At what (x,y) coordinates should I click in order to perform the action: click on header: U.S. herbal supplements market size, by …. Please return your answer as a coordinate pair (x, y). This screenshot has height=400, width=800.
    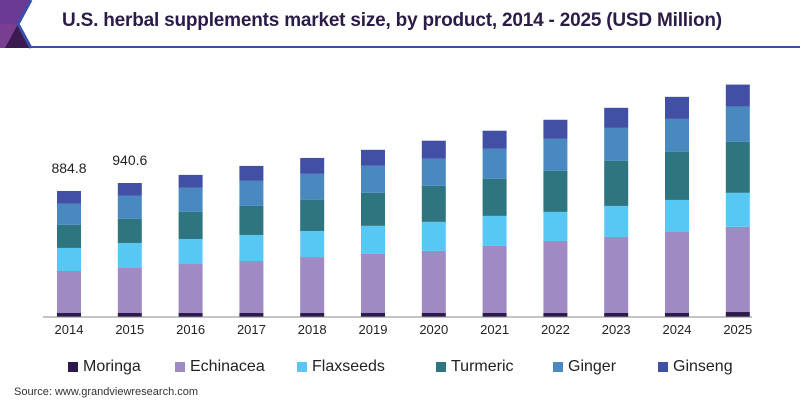
    Looking at the image, I should click on (400, 24).